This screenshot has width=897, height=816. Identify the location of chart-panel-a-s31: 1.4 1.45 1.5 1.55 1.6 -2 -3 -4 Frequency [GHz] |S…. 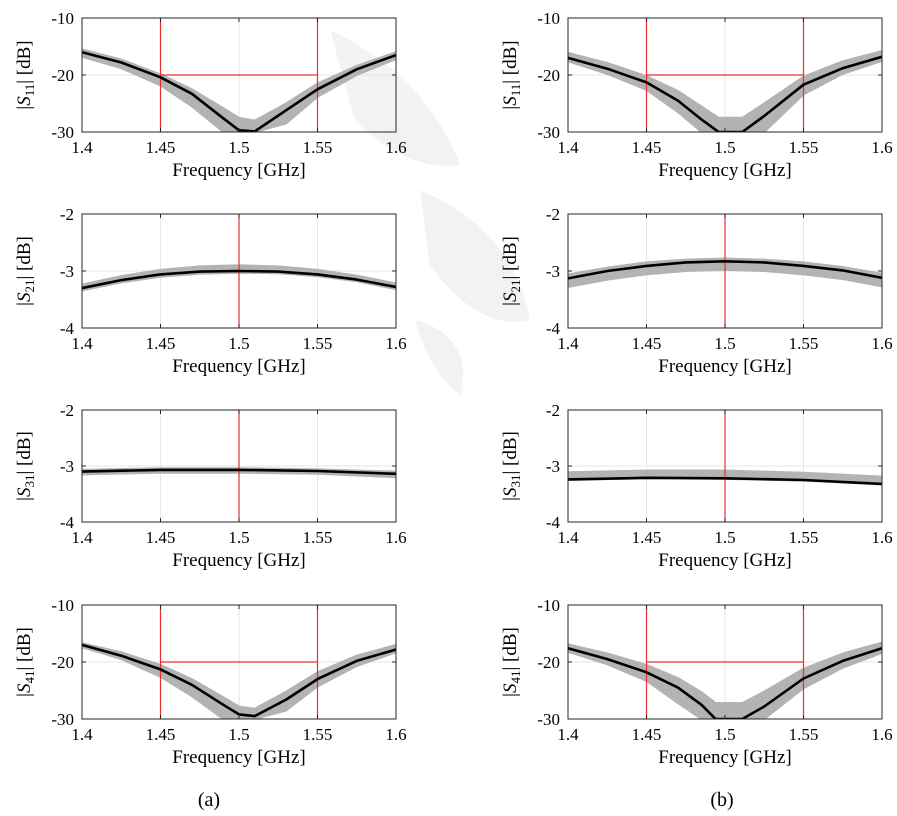
(210, 486).